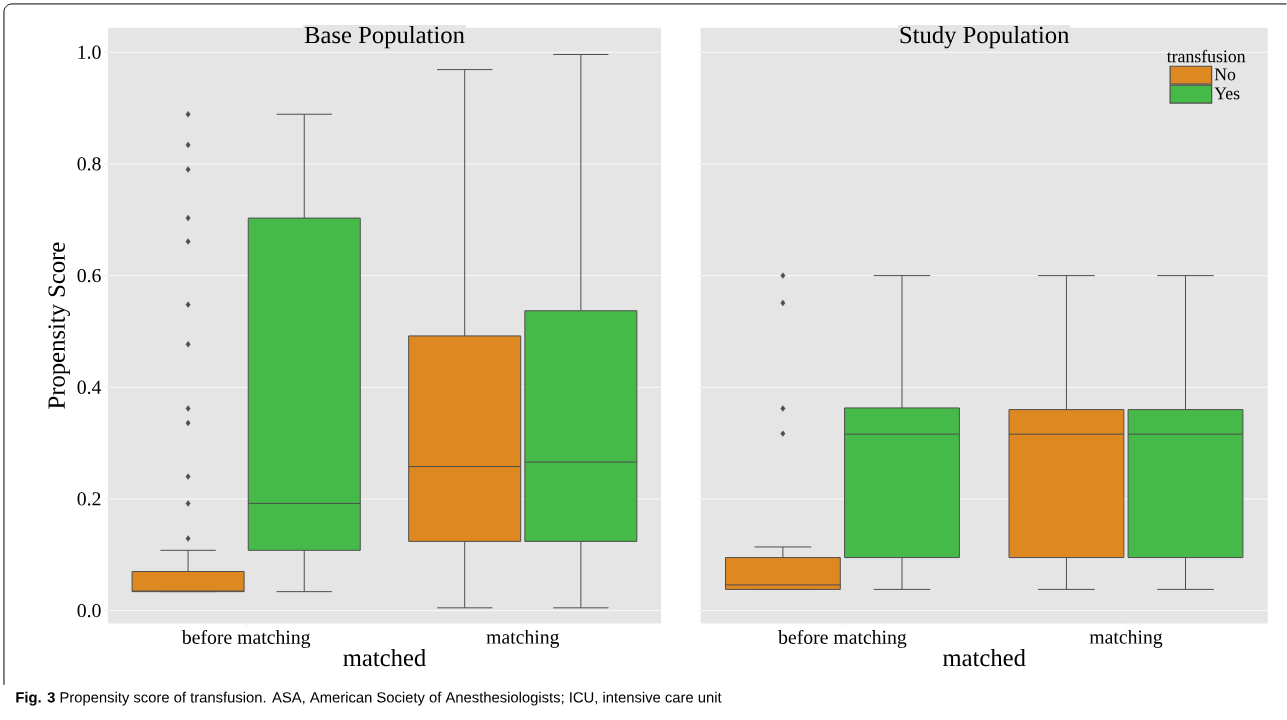 The image size is (1287, 720). Describe the element at coordinates (89, 164) in the screenshot. I see `y-tick-label: 0.8` at that location.